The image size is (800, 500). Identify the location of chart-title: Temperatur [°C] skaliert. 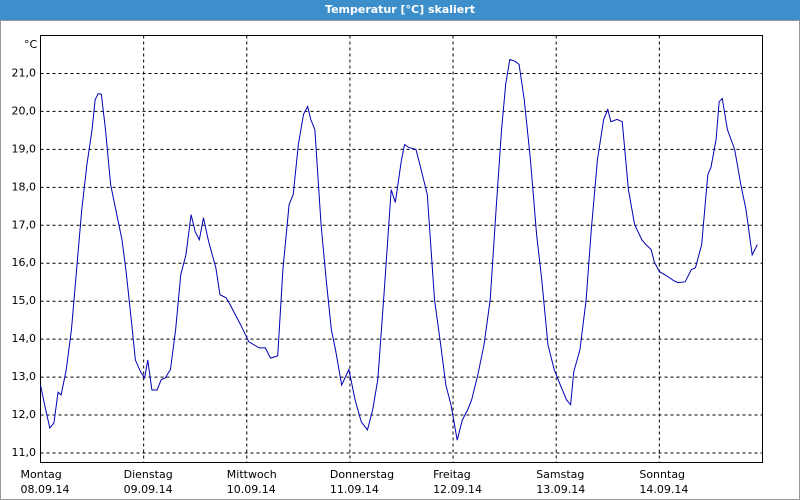
(400, 9).